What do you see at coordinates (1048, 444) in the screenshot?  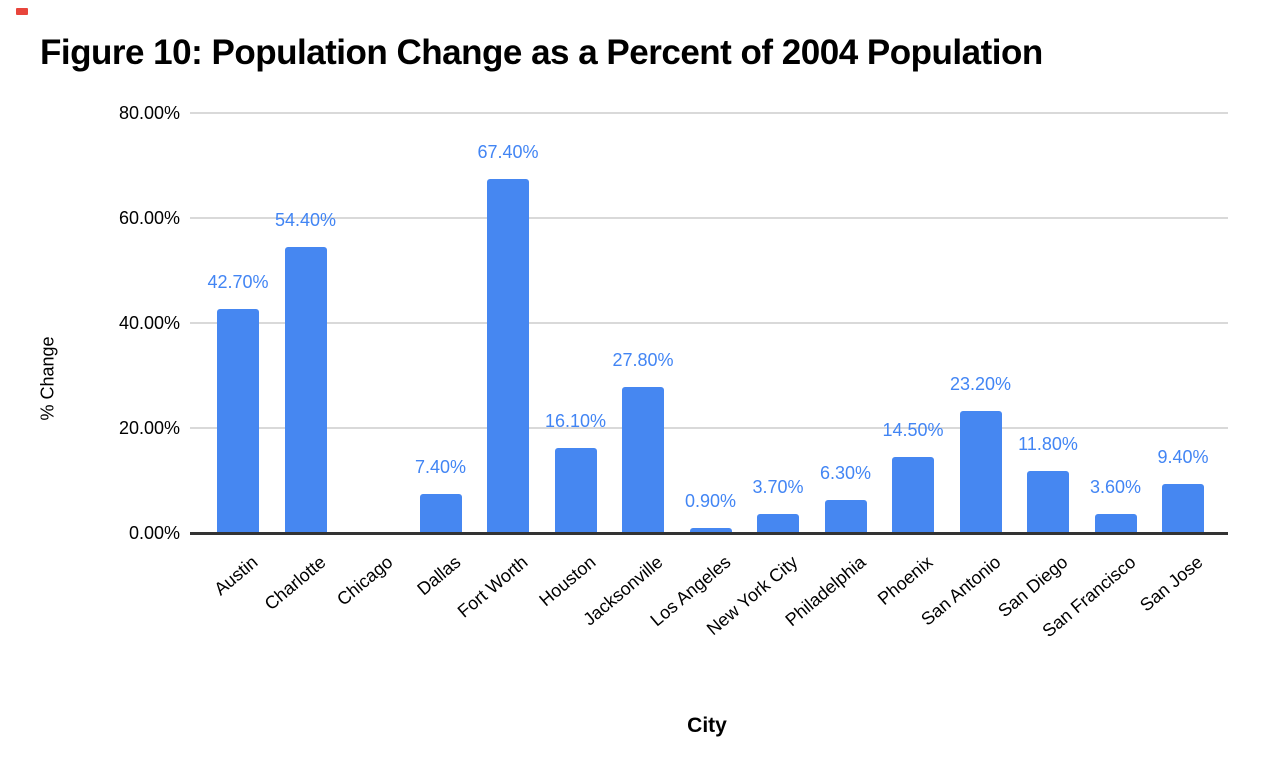 I see `data-label: 11.80%` at bounding box center [1048, 444].